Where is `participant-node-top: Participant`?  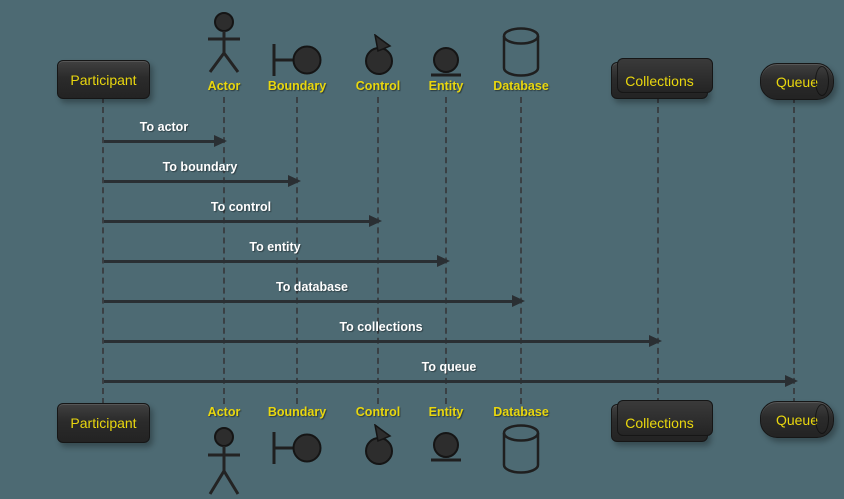
participant-node-top: Participant is located at coordinates (103, 79).